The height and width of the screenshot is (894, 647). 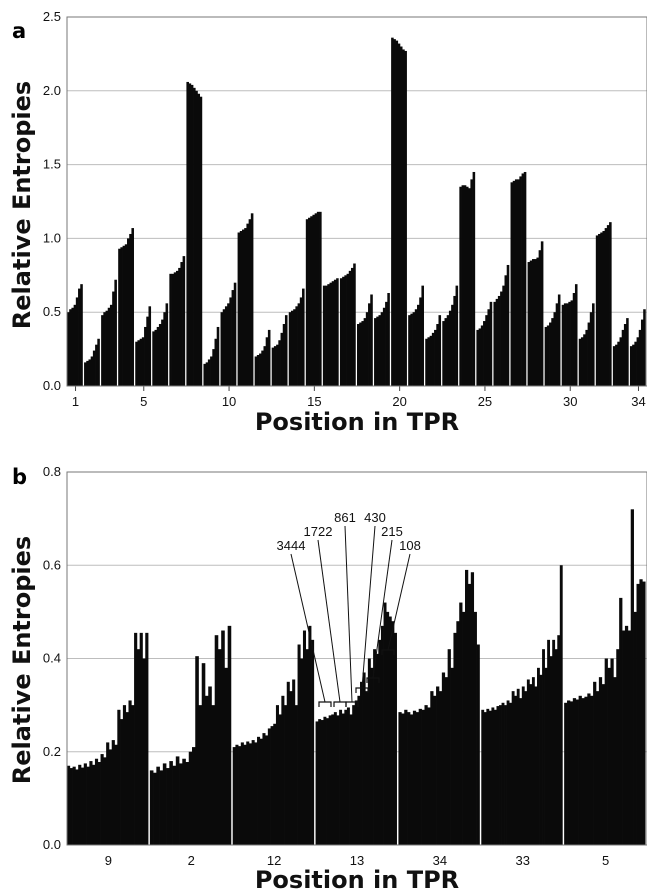 What do you see at coordinates (19, 31) in the screenshot?
I see `panel-letter-a: a` at bounding box center [19, 31].